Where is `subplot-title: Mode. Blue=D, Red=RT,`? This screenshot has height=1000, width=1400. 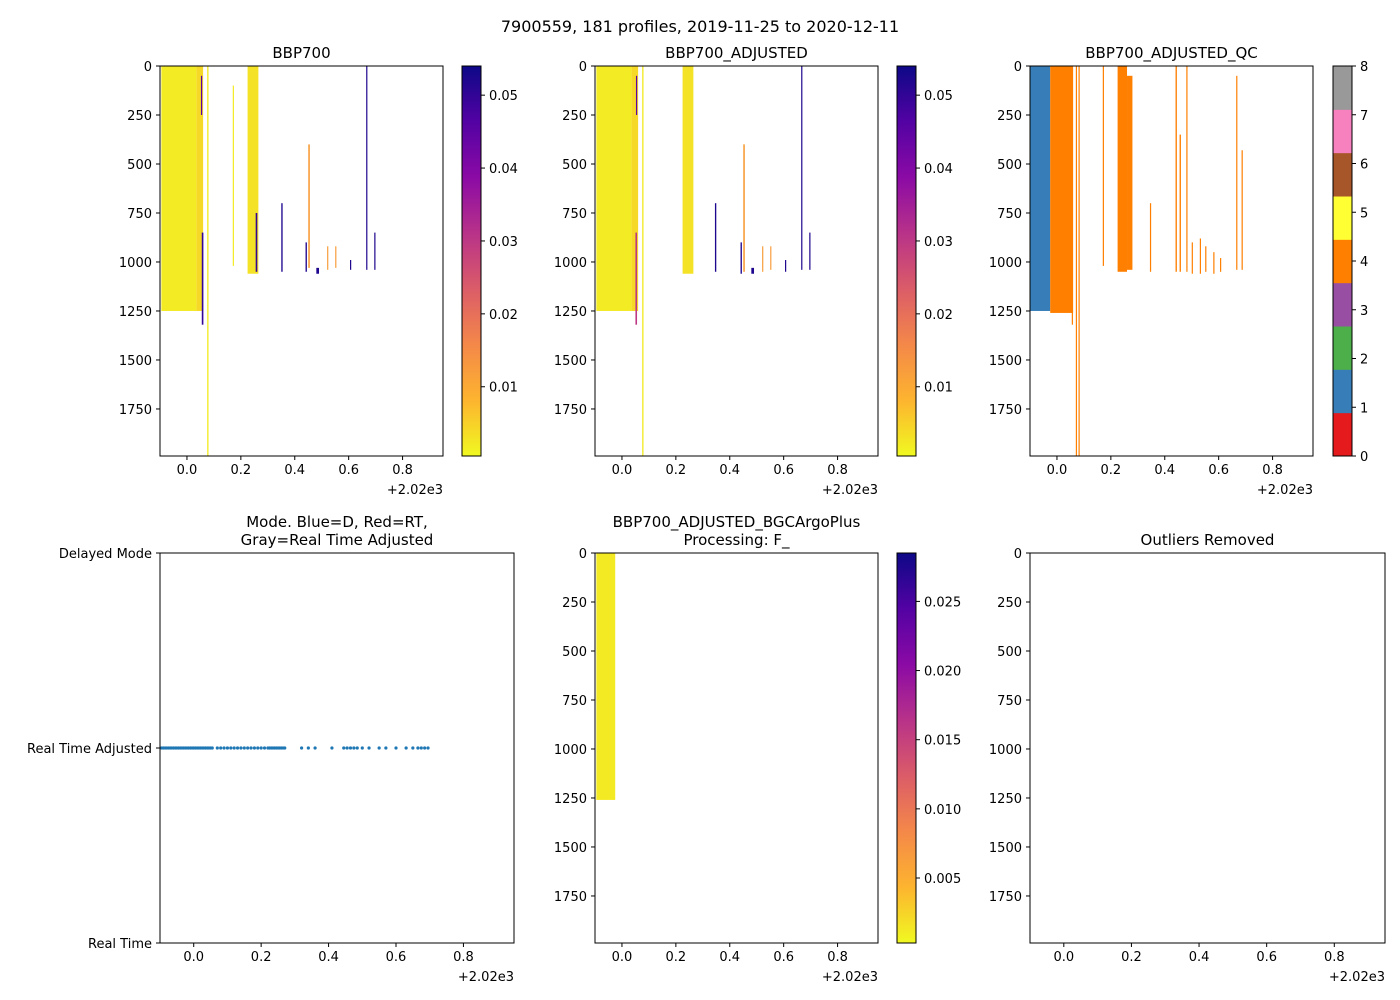
subplot-title: Mode. Blue=D, Red=RT, is located at coordinates (337, 522).